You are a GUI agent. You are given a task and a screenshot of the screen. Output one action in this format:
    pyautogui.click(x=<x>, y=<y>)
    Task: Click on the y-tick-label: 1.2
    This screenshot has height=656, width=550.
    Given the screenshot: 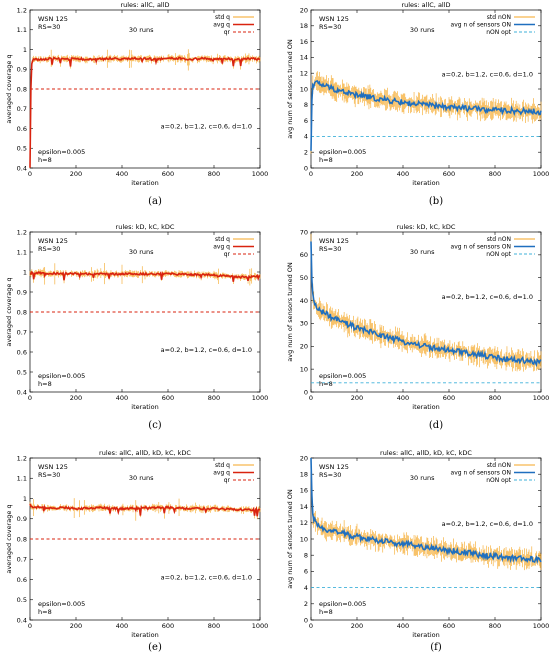 What is the action you would take?
    pyautogui.click(x=22, y=10)
    